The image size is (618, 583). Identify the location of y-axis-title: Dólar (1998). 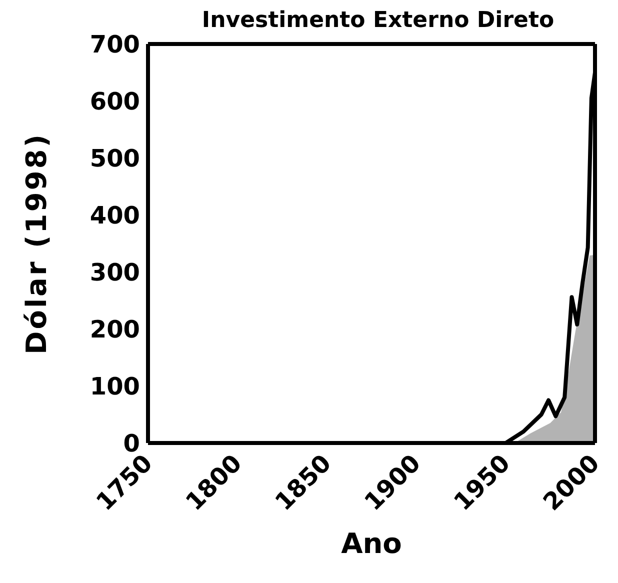
(36, 243).